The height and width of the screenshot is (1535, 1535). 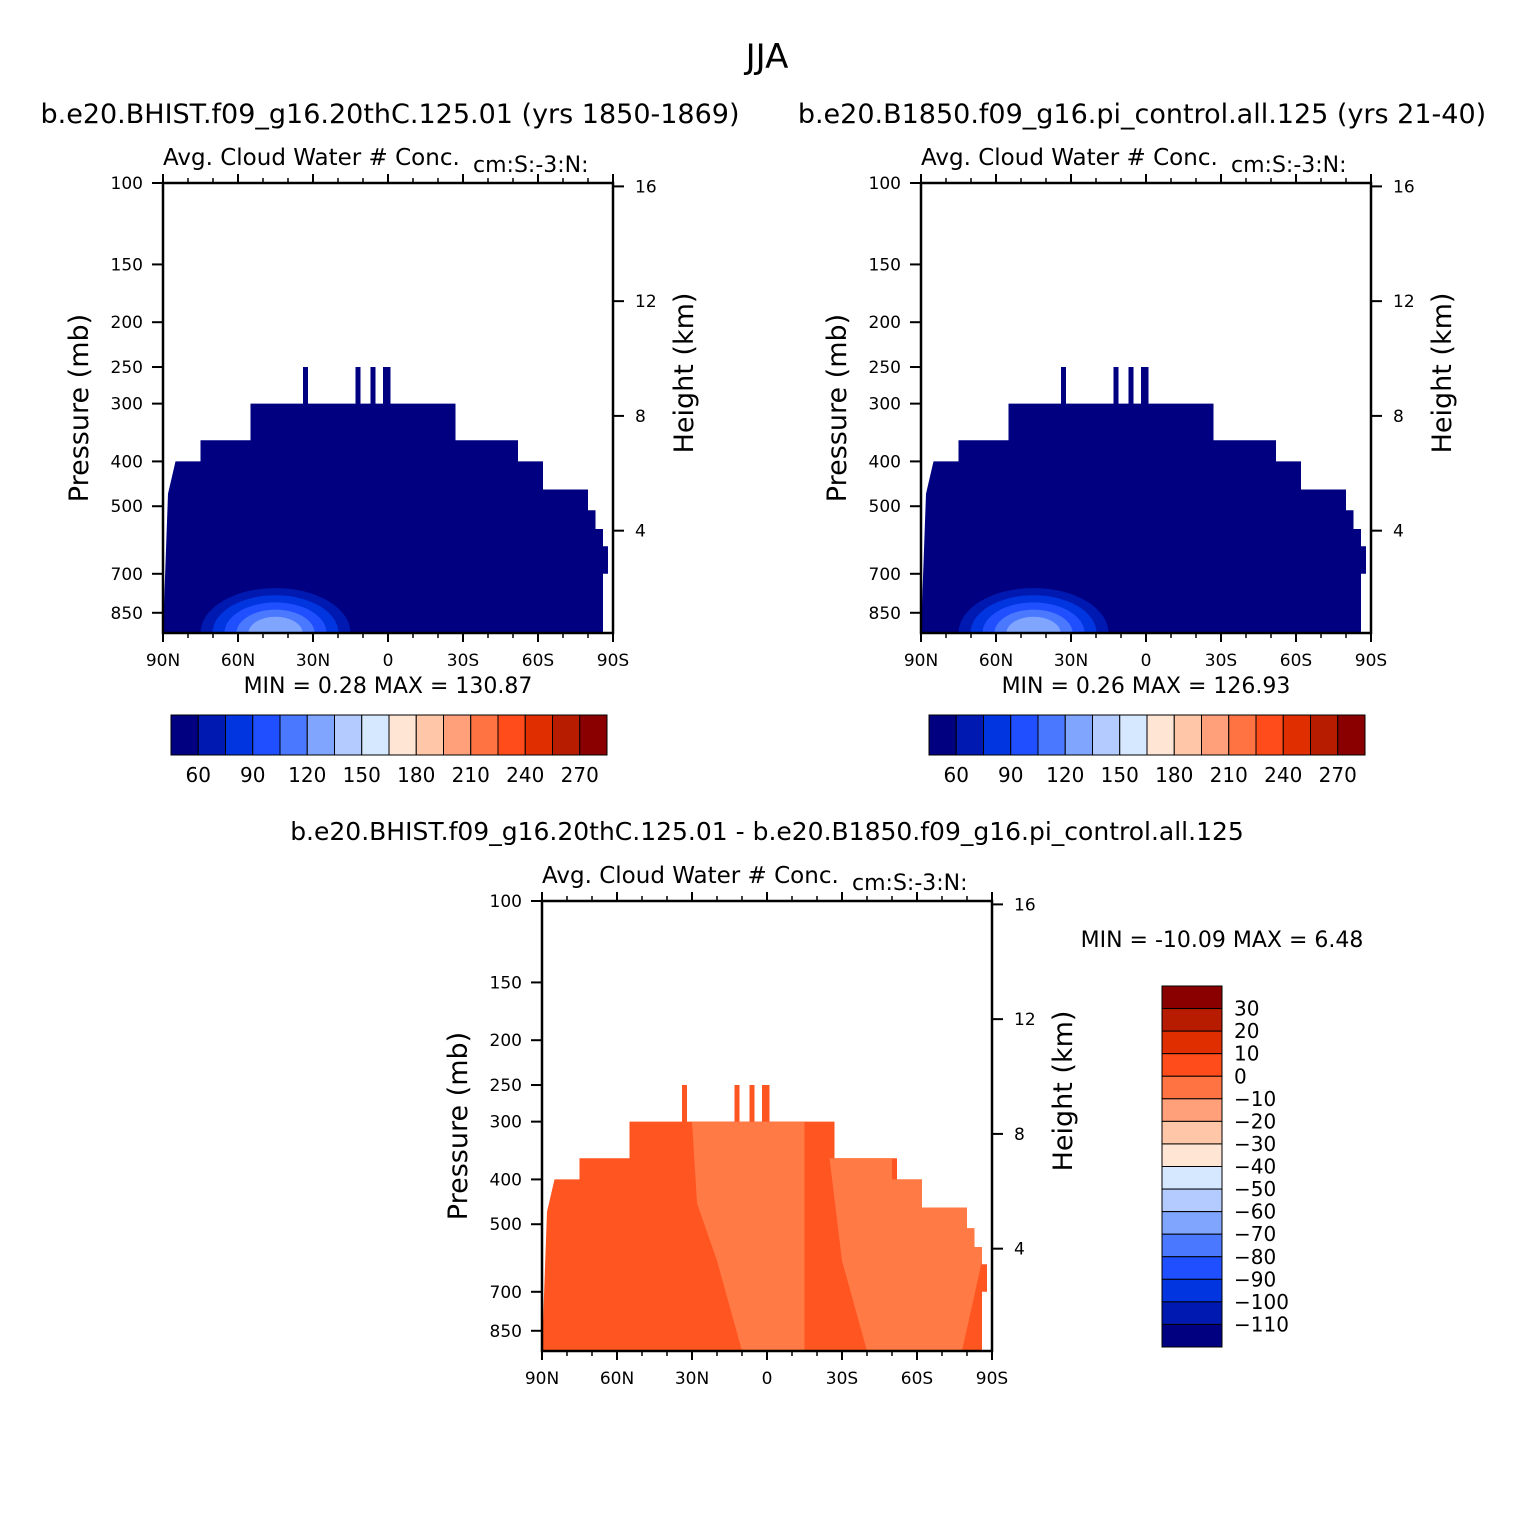 I want to click on colorbar-tick-label: 150, so click(x=1120, y=775).